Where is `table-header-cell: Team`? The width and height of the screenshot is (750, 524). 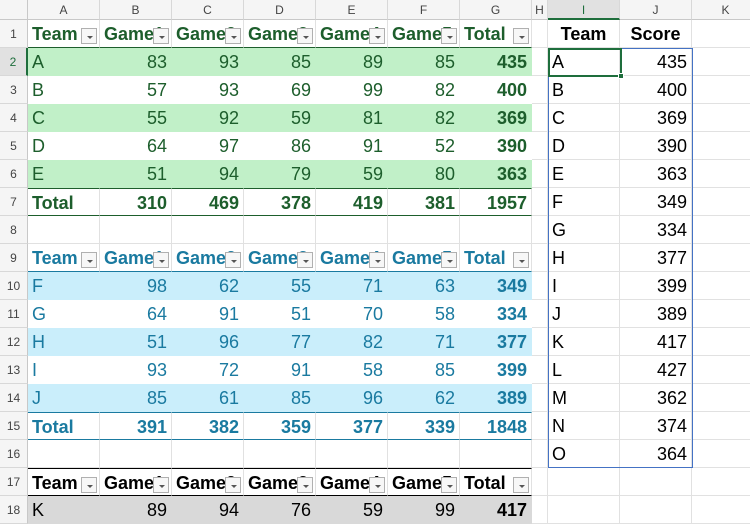 table-header-cell: Team is located at coordinates (64, 34).